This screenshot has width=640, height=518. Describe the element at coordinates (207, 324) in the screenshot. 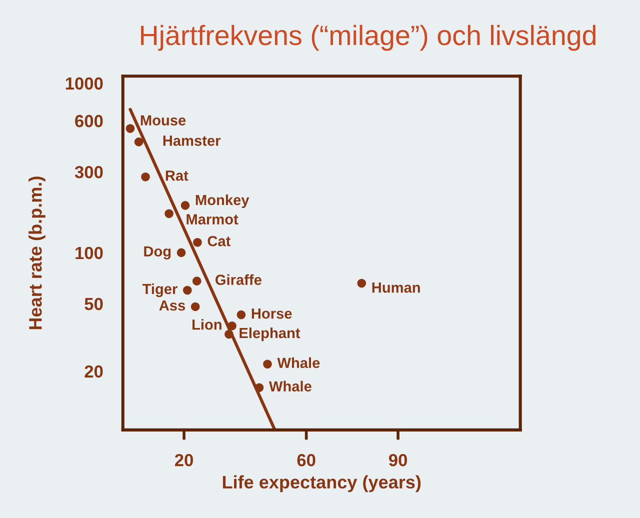

I see `annotation: Lion` at that location.